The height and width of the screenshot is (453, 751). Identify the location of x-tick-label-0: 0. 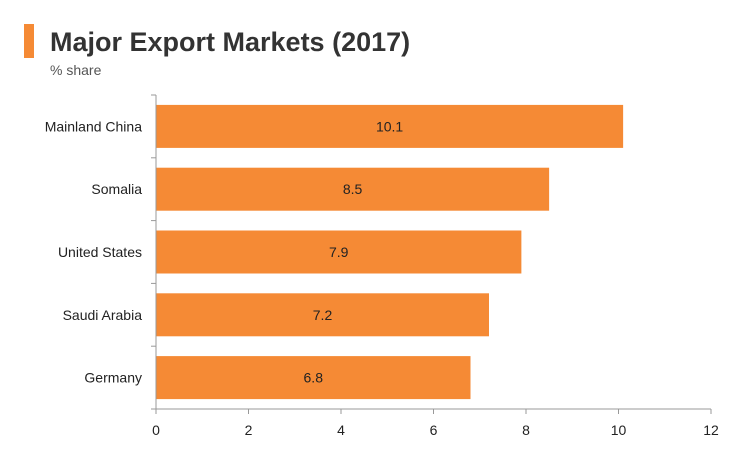
(156, 430).